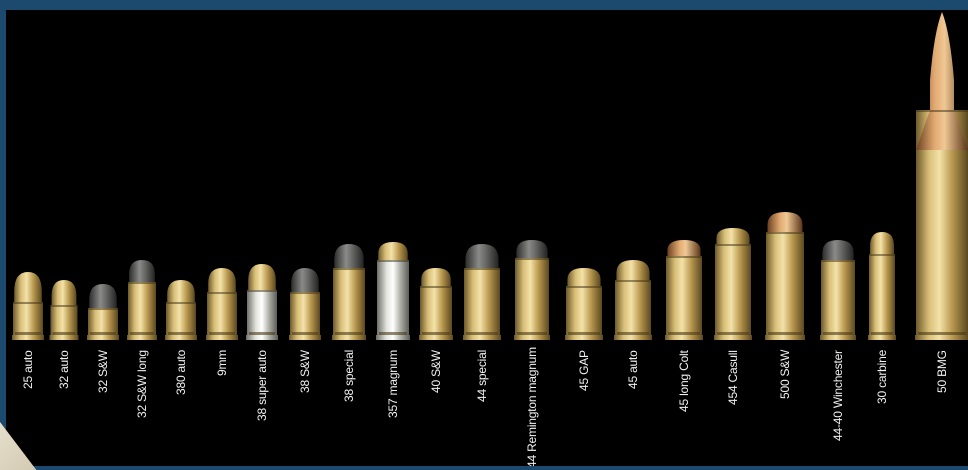 The image size is (968, 470). Describe the element at coordinates (28, 369) in the screenshot. I see `cartridge-label: 25 auto` at that location.